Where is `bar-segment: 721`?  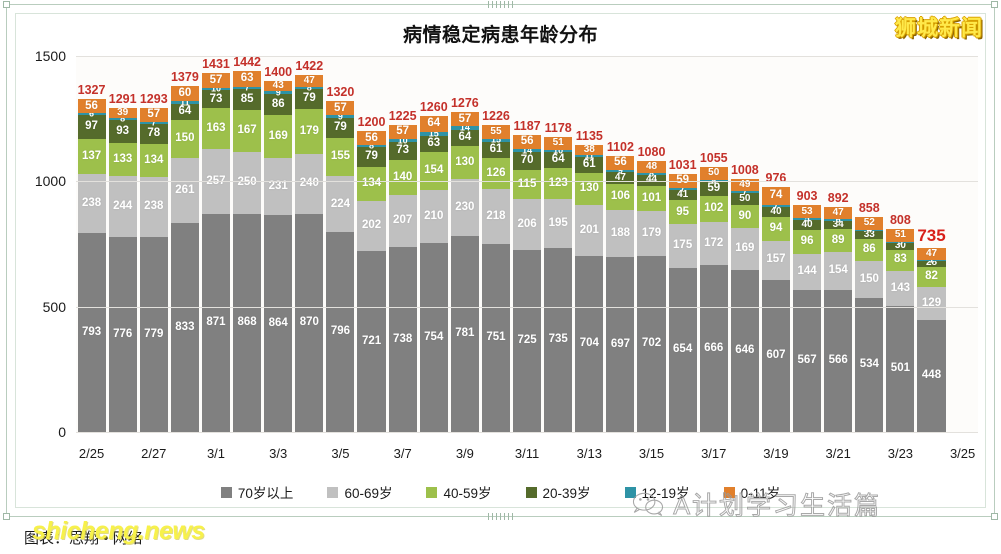 bar-segment: 721 is located at coordinates (371, 341).